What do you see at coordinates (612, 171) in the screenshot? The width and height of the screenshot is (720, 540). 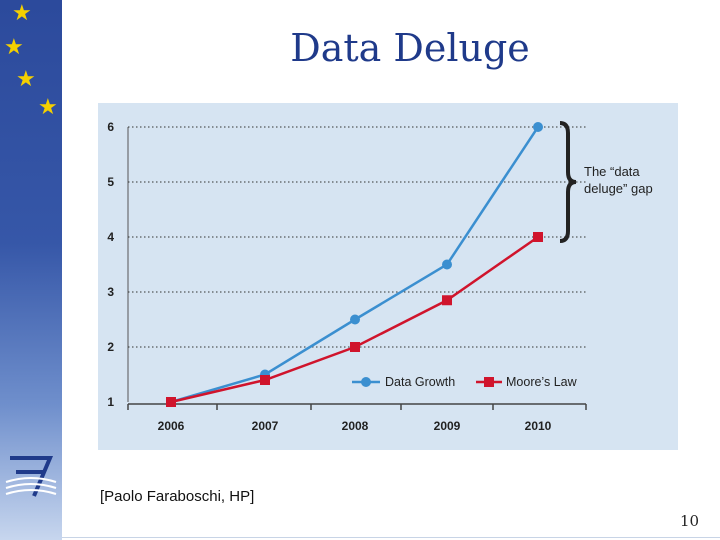 I see `annotation-line: The “data` at bounding box center [612, 171].